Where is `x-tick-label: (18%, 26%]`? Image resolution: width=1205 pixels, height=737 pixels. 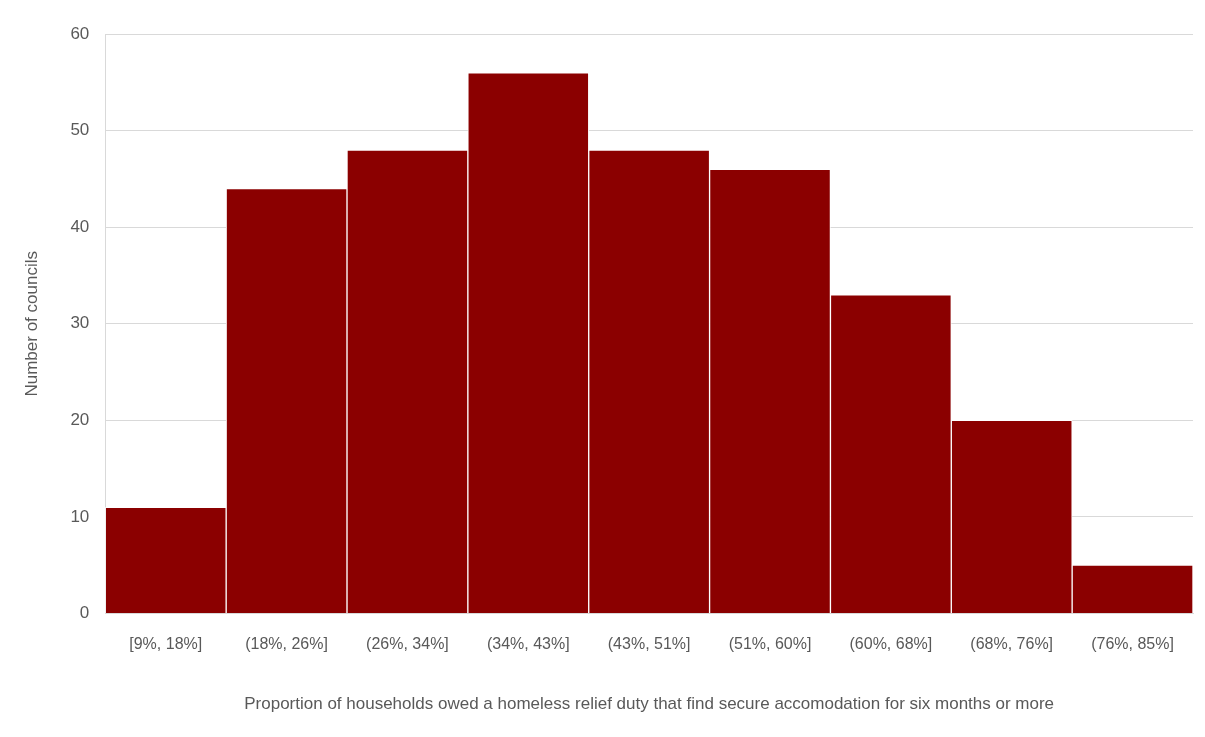 x-tick-label: (18%, 26%] is located at coordinates (286, 644).